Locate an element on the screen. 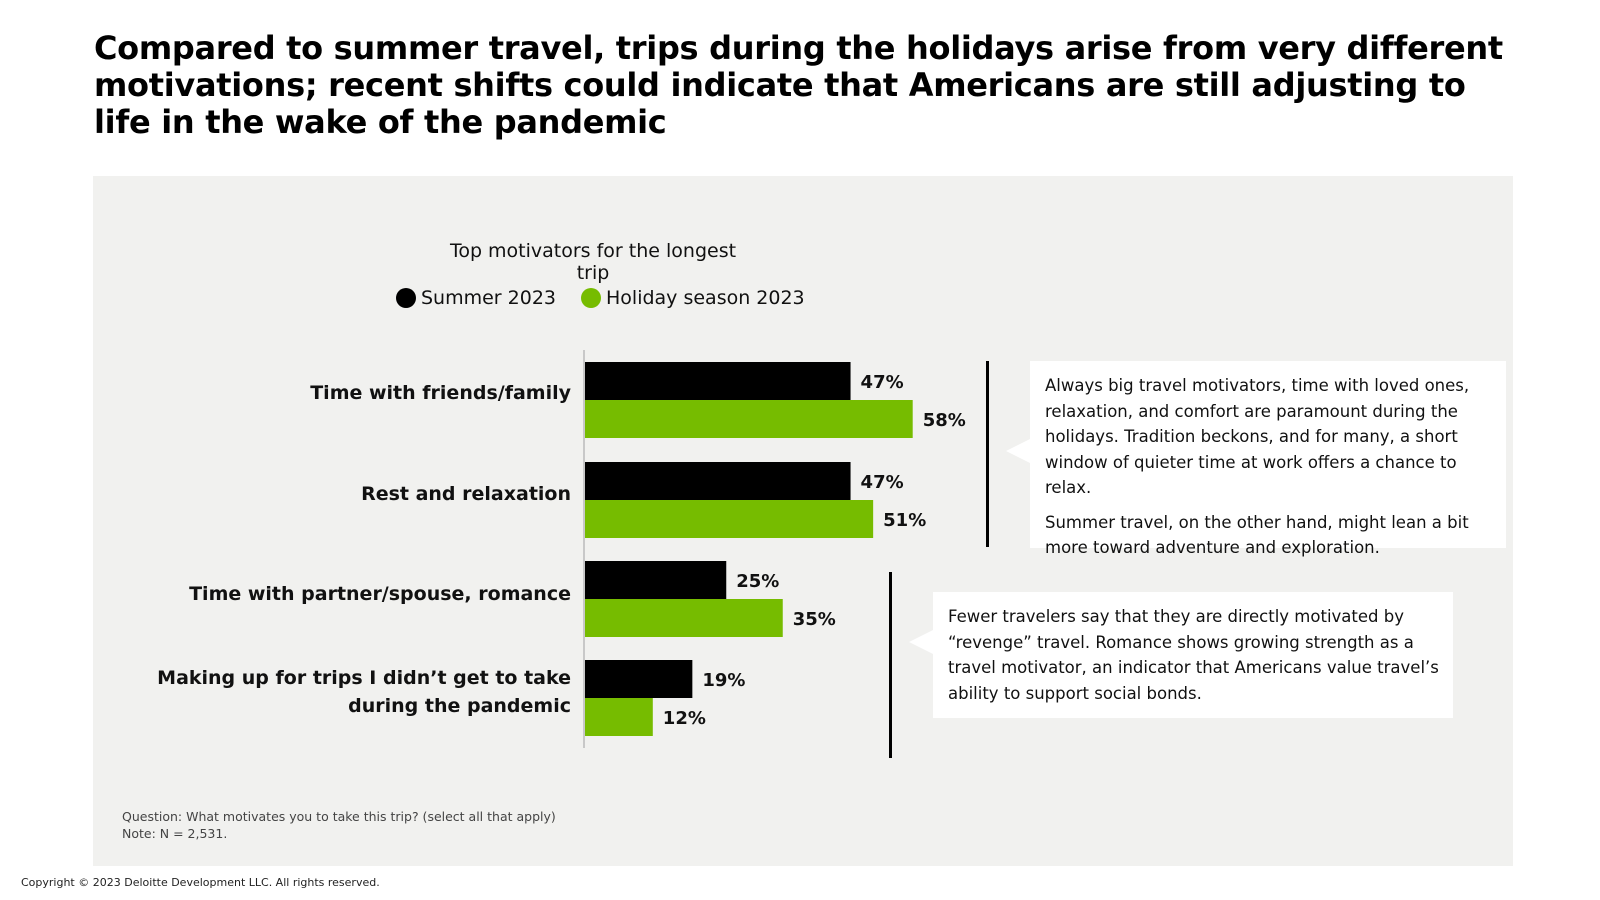 This screenshot has width=1600, height=900. data-label-holiday-2: 35% is located at coordinates (814, 619).